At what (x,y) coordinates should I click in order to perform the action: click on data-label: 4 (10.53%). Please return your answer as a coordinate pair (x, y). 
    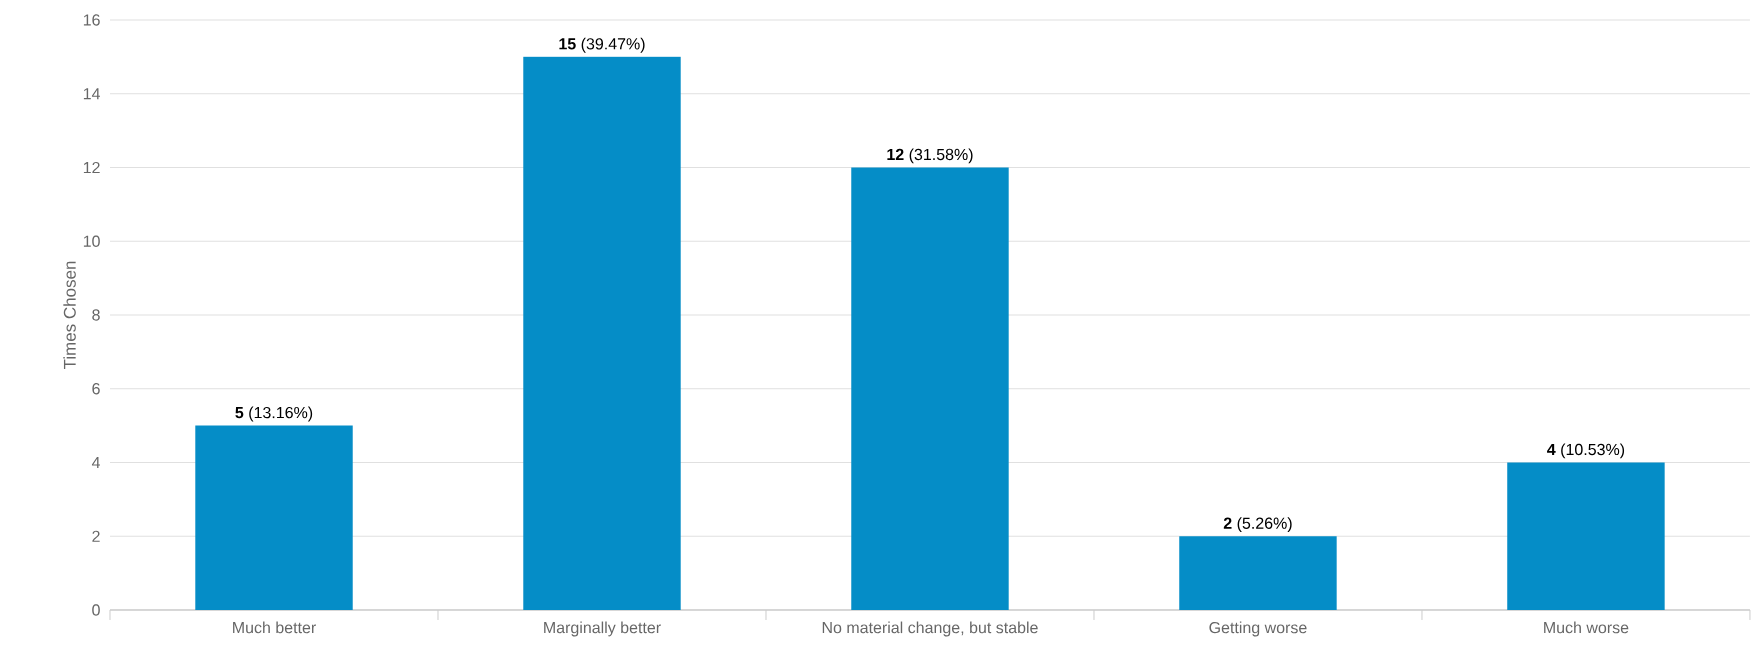
    Looking at the image, I should click on (1586, 451).